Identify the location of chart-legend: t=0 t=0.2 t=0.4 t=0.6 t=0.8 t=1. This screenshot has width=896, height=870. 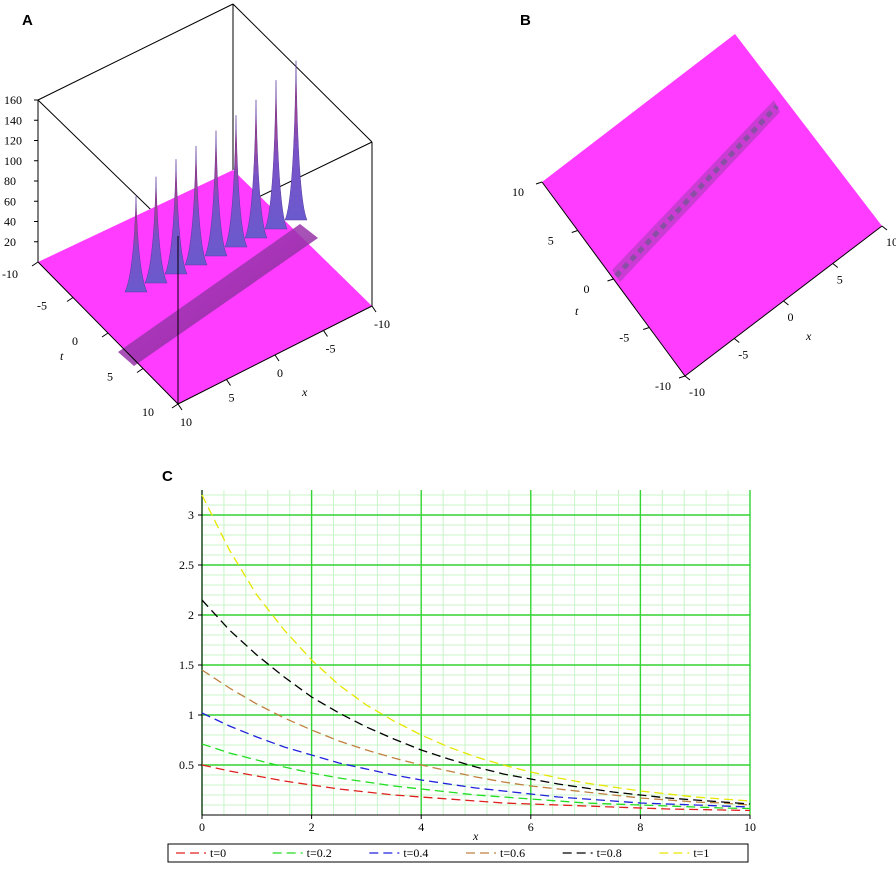
(458, 853).